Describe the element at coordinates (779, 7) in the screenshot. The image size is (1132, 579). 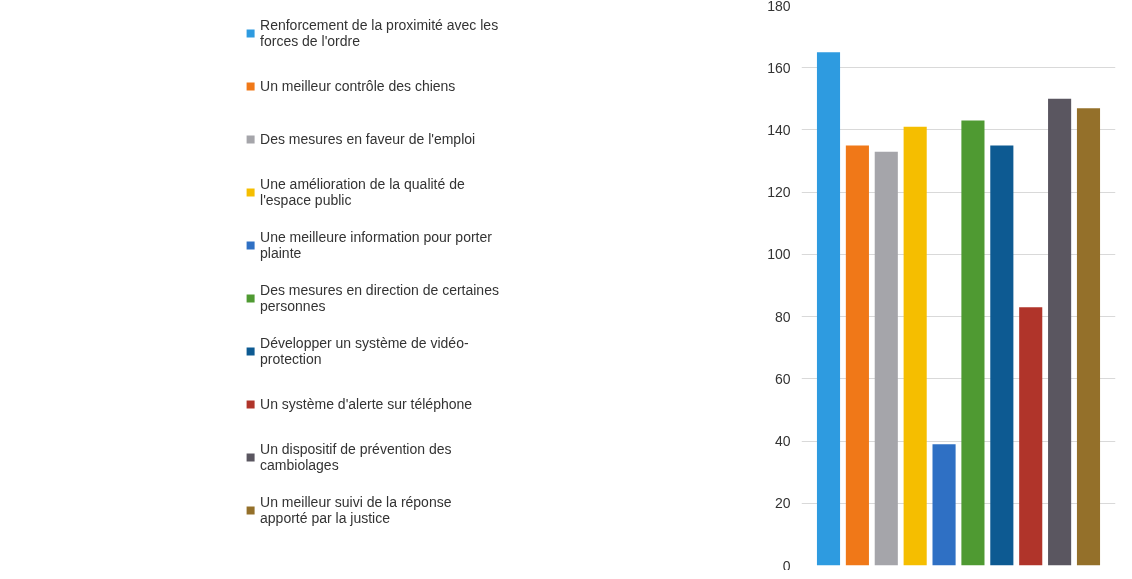
I see `y-tick-label: 180` at that location.